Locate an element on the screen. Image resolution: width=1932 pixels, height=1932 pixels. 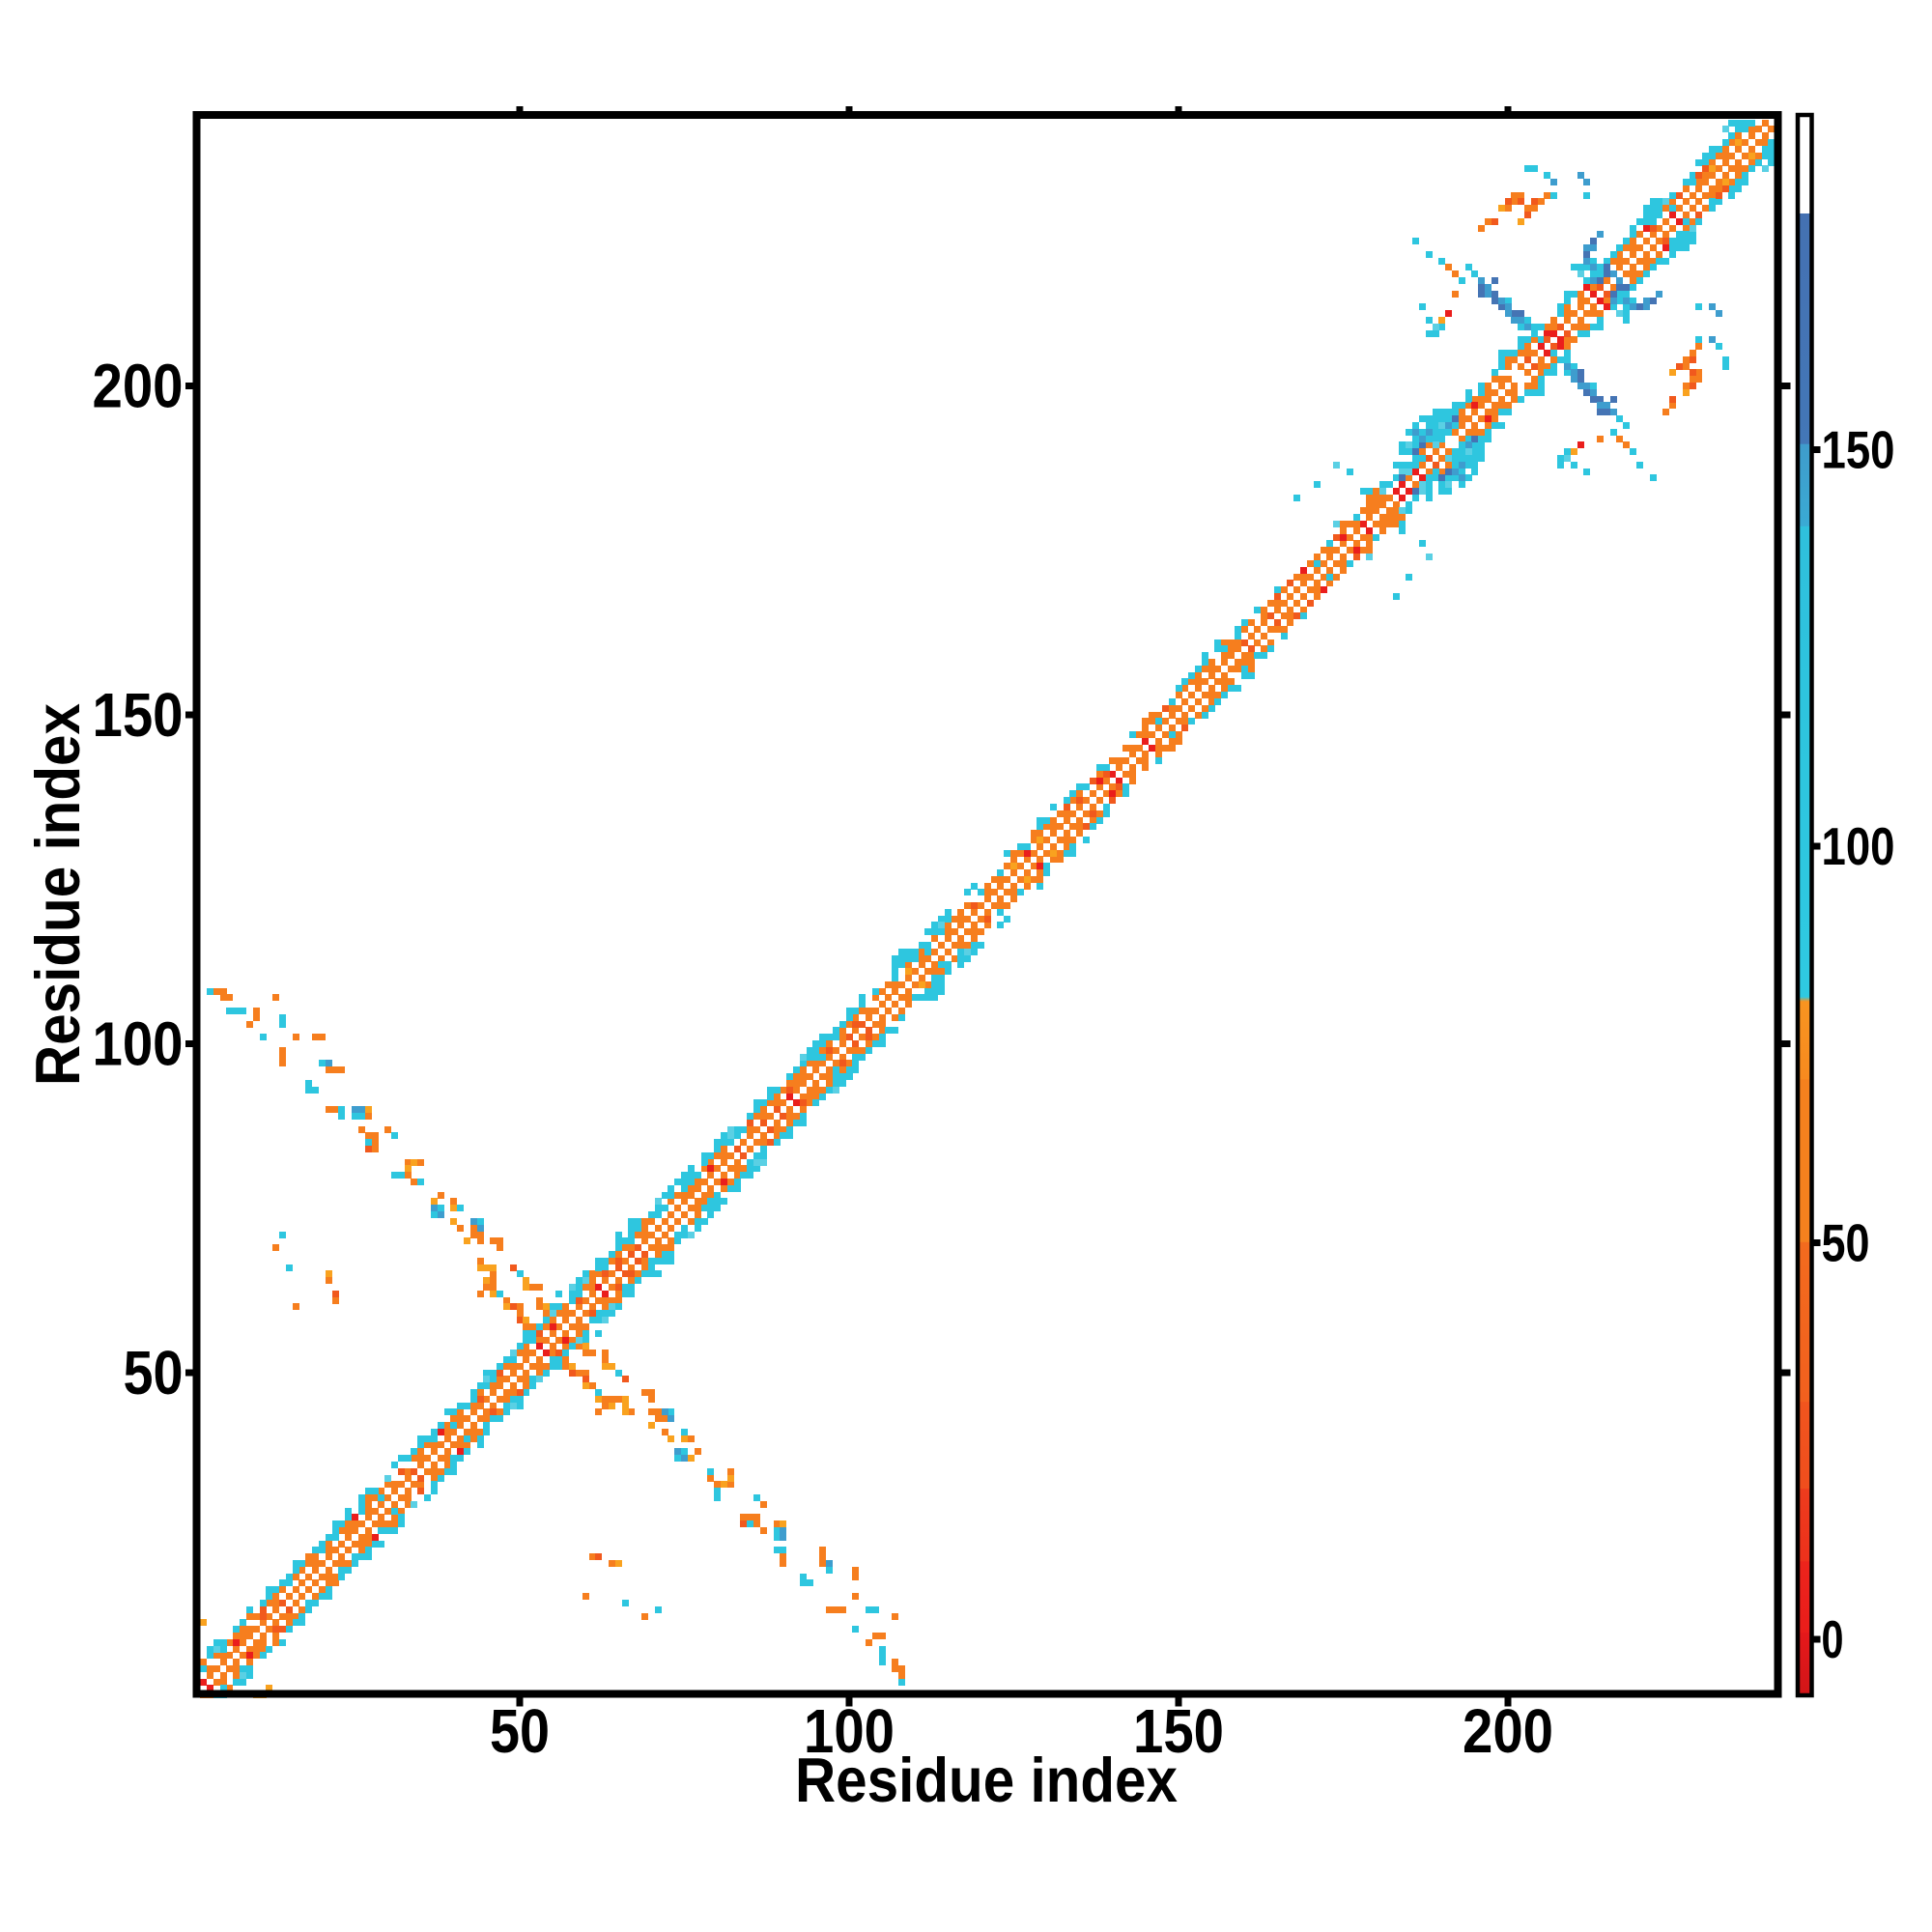
svg-text: 0 is located at coordinates (1833, 1639).